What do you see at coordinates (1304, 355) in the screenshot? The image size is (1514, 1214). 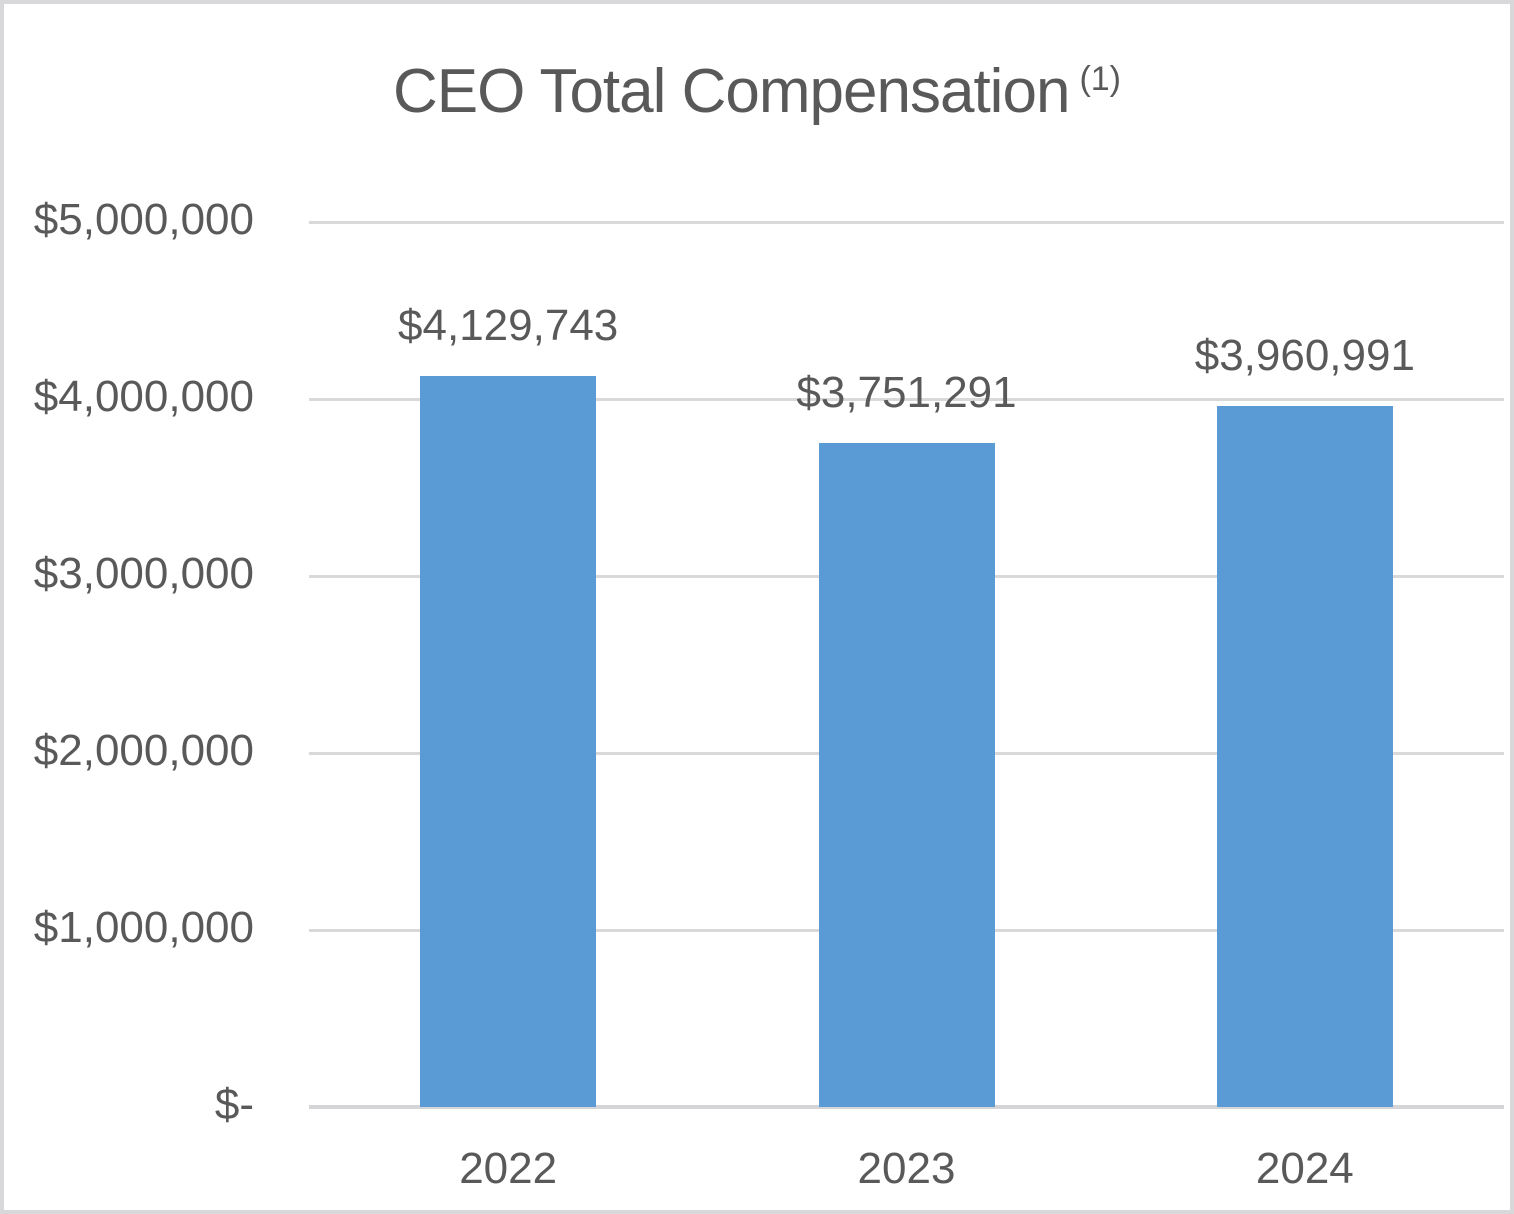 I see `bar-value-label: $3,960,991` at bounding box center [1304, 355].